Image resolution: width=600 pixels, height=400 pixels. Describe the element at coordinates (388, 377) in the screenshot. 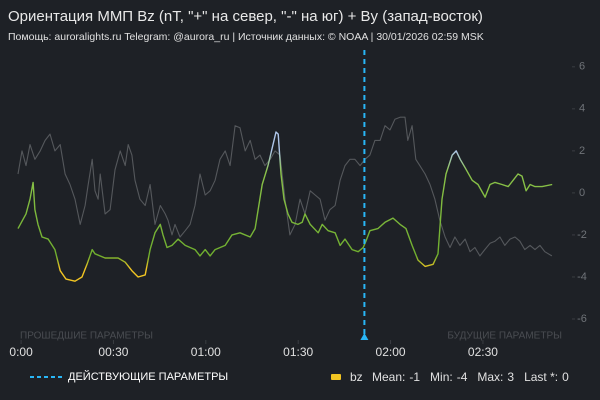

I see `stat-label: Mean:` at that location.